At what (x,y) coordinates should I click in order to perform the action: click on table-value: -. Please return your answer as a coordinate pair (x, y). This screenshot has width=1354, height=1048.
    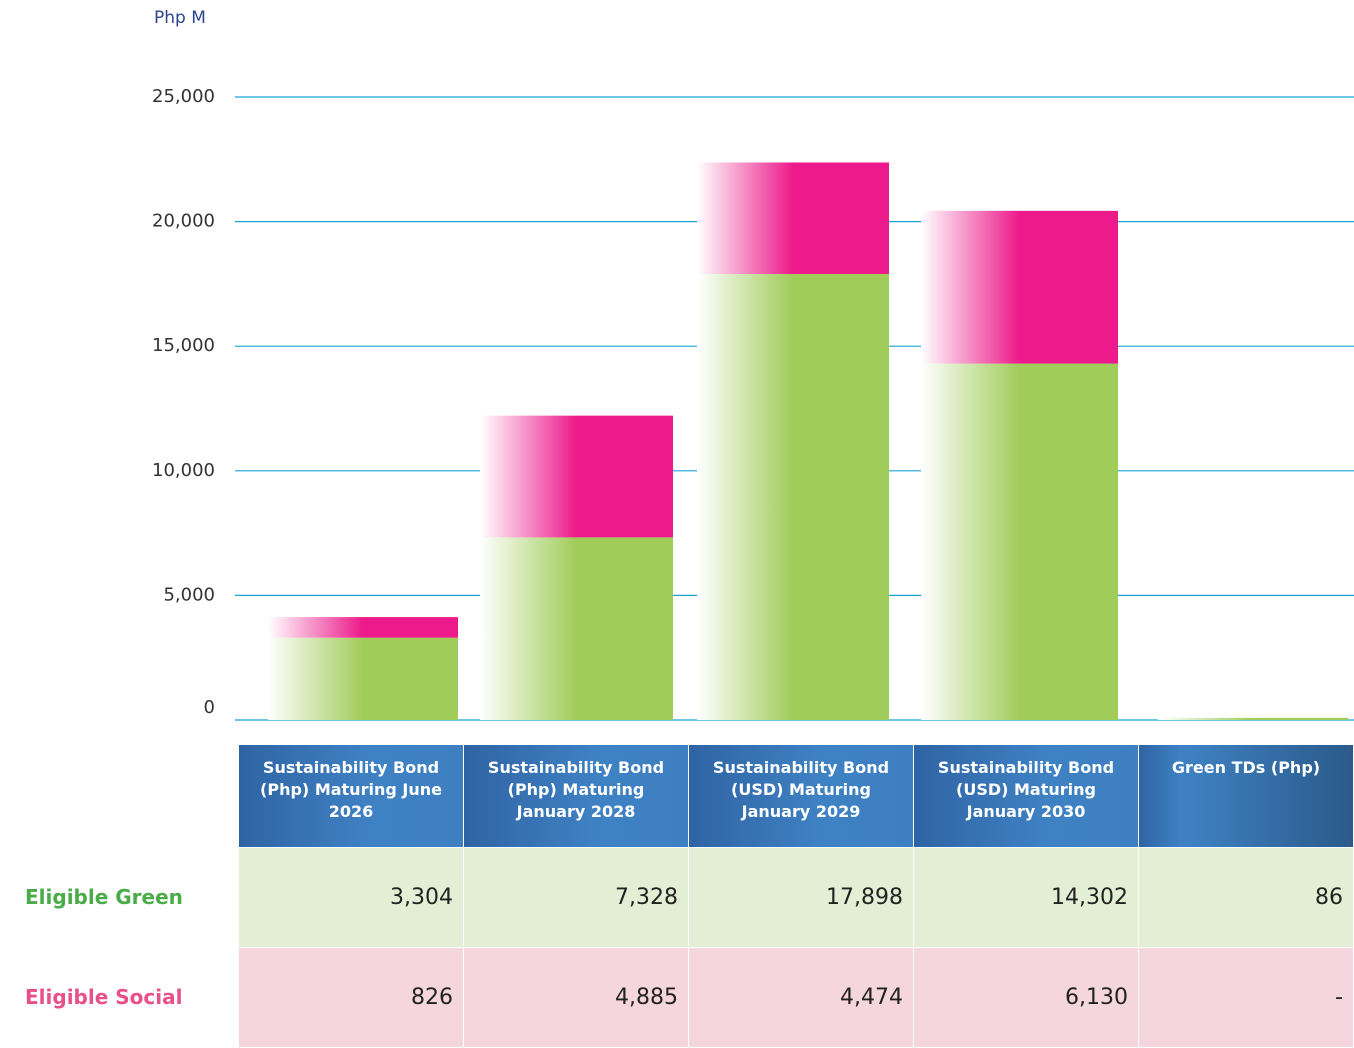
    Looking at the image, I should click on (1246, 997).